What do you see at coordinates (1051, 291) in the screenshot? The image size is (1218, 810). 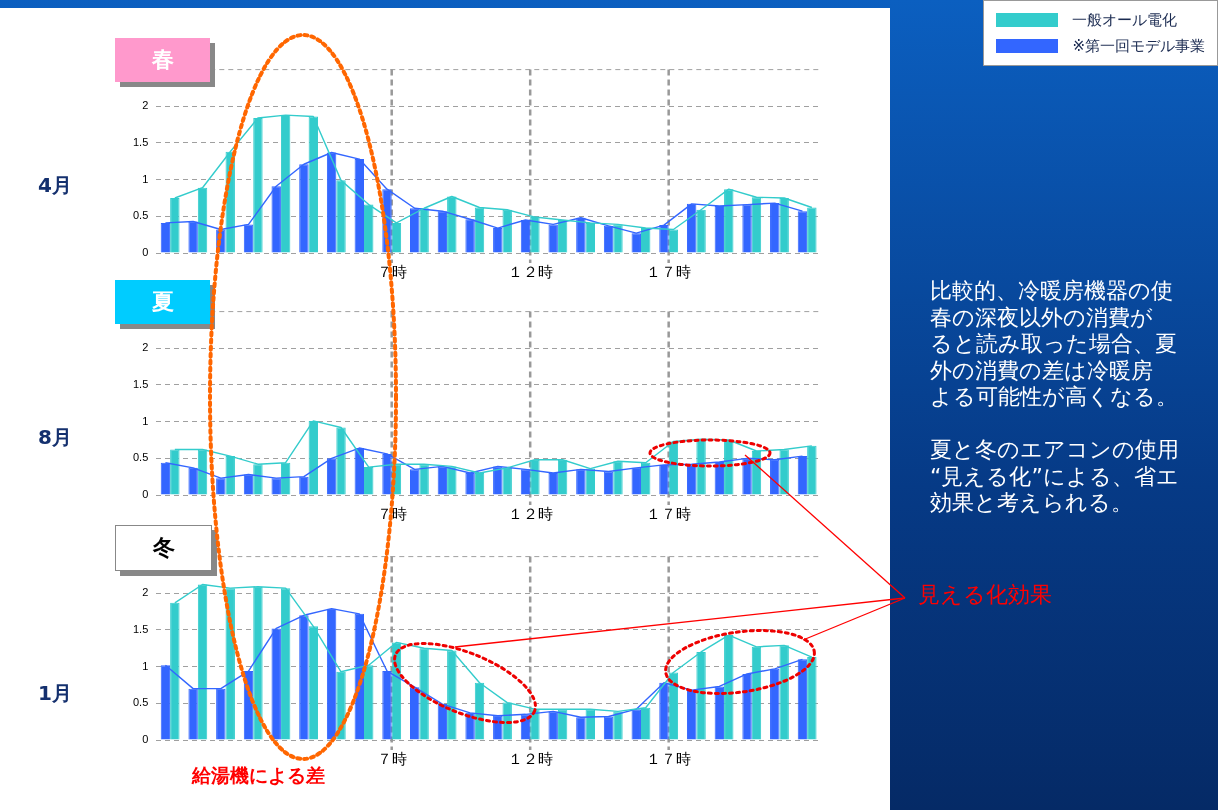 I see `text: 比較的、冷暖房機器の使` at bounding box center [1051, 291].